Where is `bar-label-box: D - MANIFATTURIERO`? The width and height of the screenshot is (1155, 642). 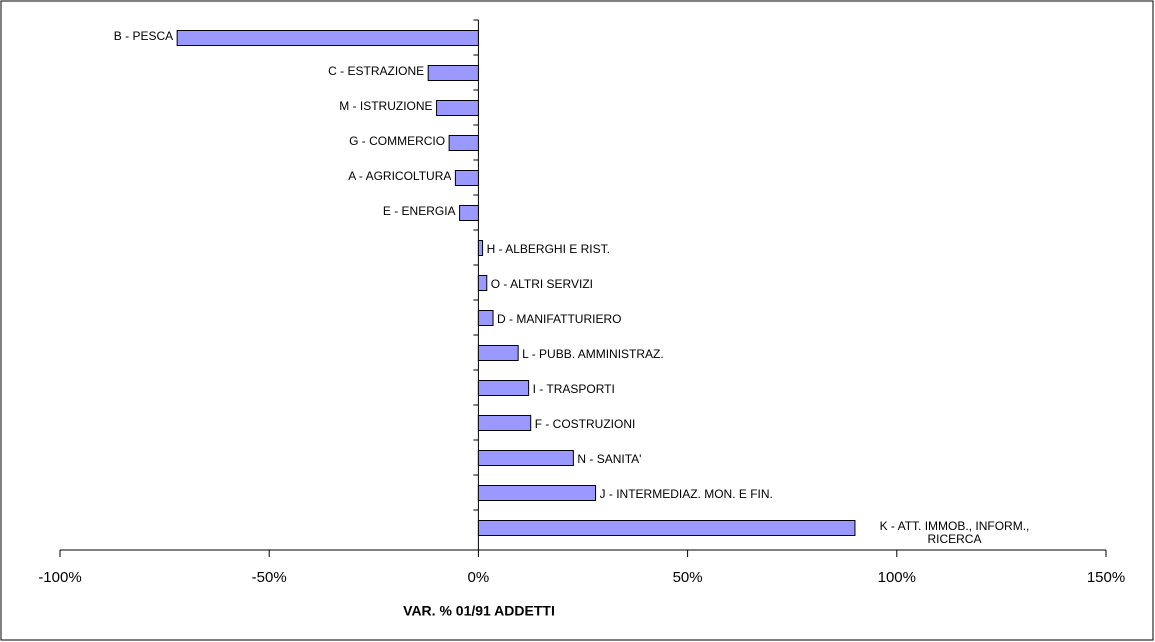
bar-label-box: D - MANIFATTURIERO is located at coordinates (559, 319).